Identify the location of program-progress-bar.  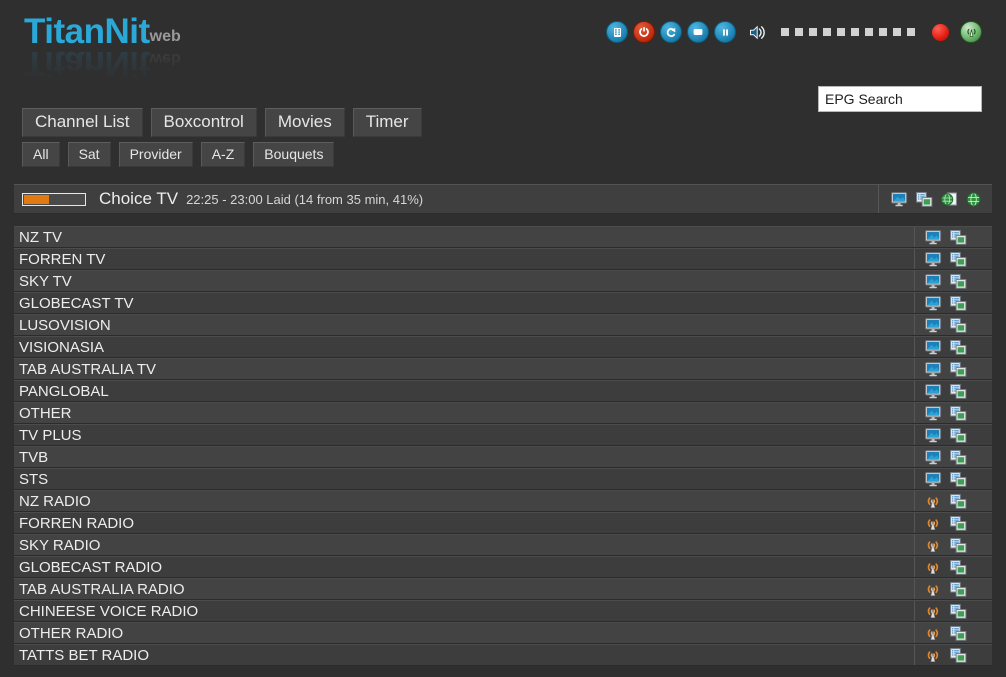
(54, 199).